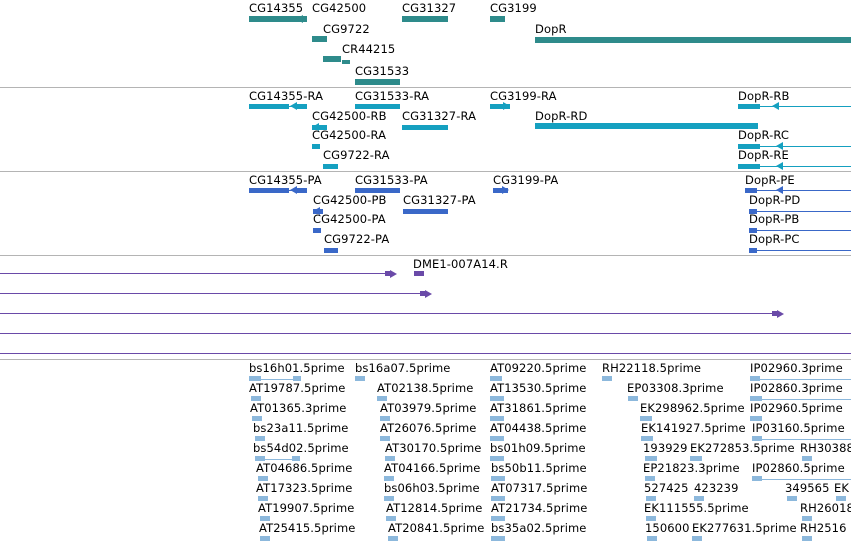 This screenshot has height=543, width=851. What do you see at coordinates (286, 96) in the screenshot?
I see `feature-label: CG14355-RA` at bounding box center [286, 96].